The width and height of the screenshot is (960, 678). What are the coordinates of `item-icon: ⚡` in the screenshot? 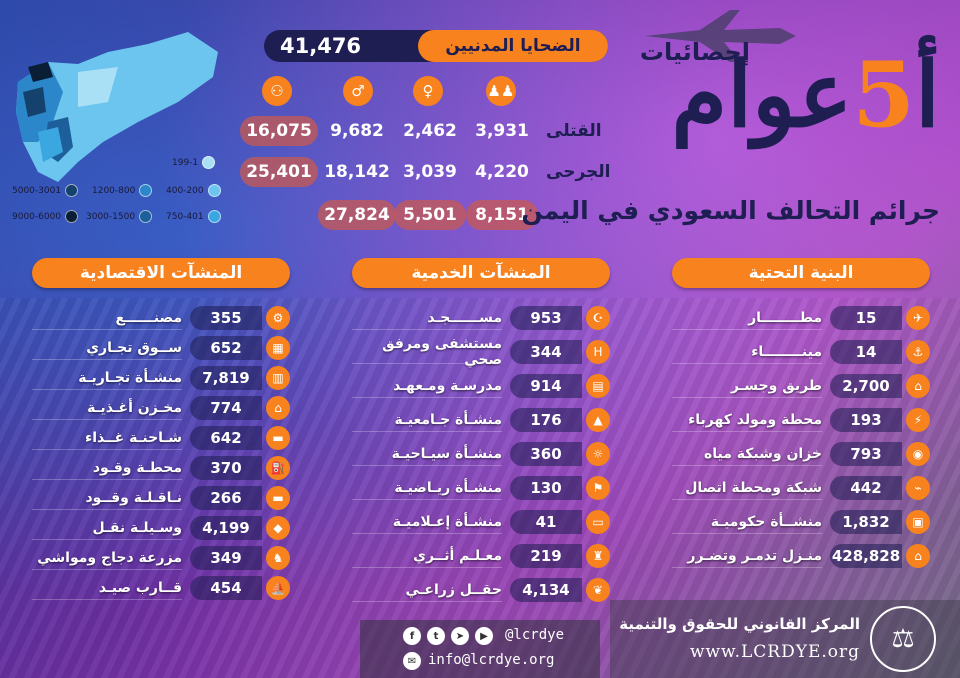 It's located at (918, 420).